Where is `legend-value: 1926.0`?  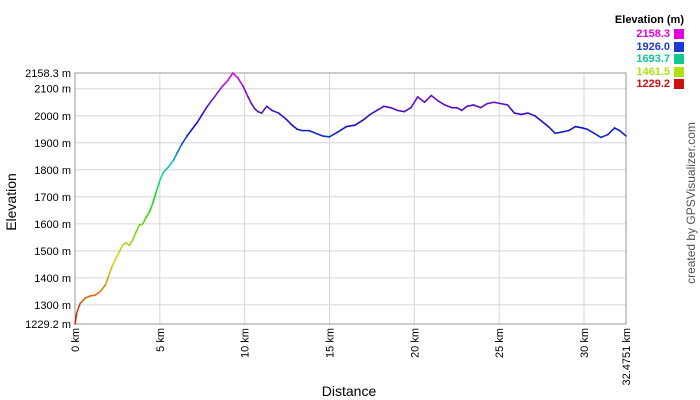 legend-value: 1926.0 is located at coordinates (653, 46).